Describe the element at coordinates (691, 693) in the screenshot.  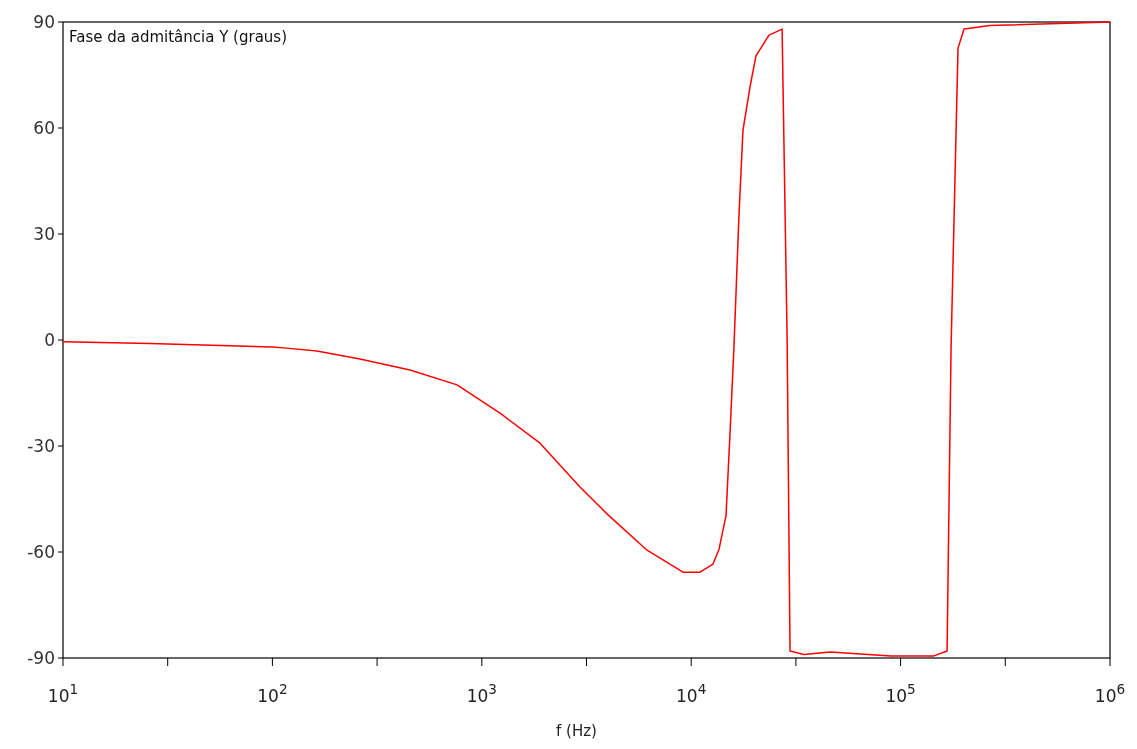
I see `x-tick-label: 10$^{4}$` at that location.